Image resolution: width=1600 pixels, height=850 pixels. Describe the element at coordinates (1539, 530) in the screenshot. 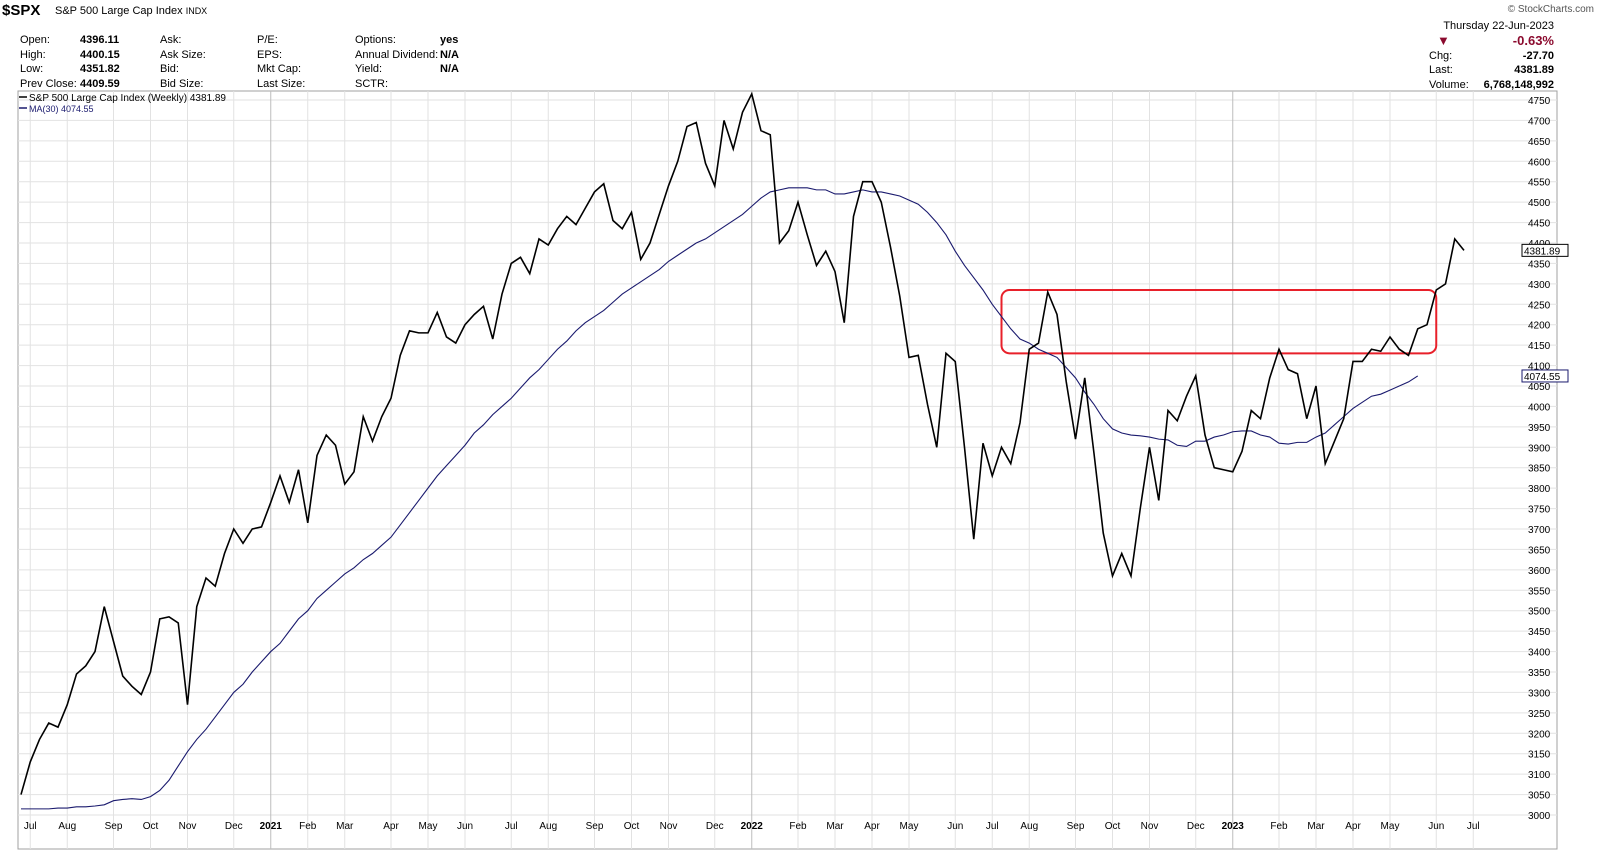

I see `y-tick-label: 3700` at that location.